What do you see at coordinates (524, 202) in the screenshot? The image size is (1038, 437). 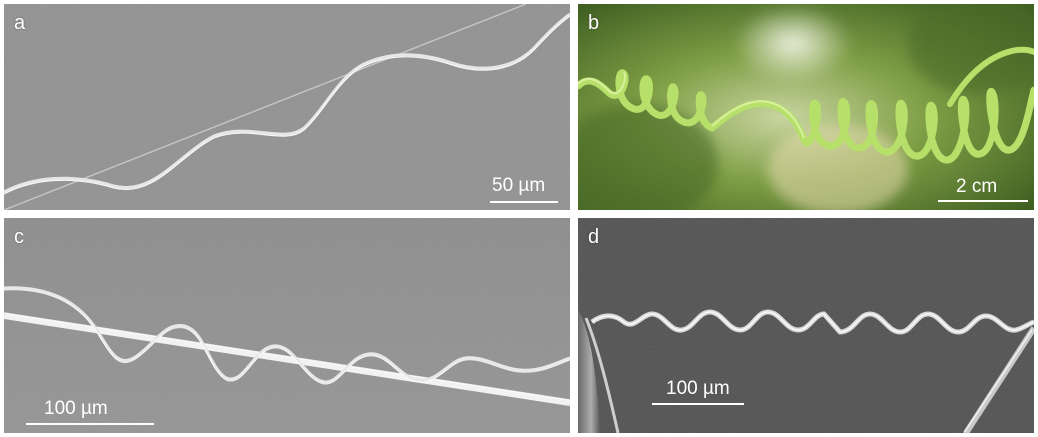 I see `panel-a-scale-bar` at bounding box center [524, 202].